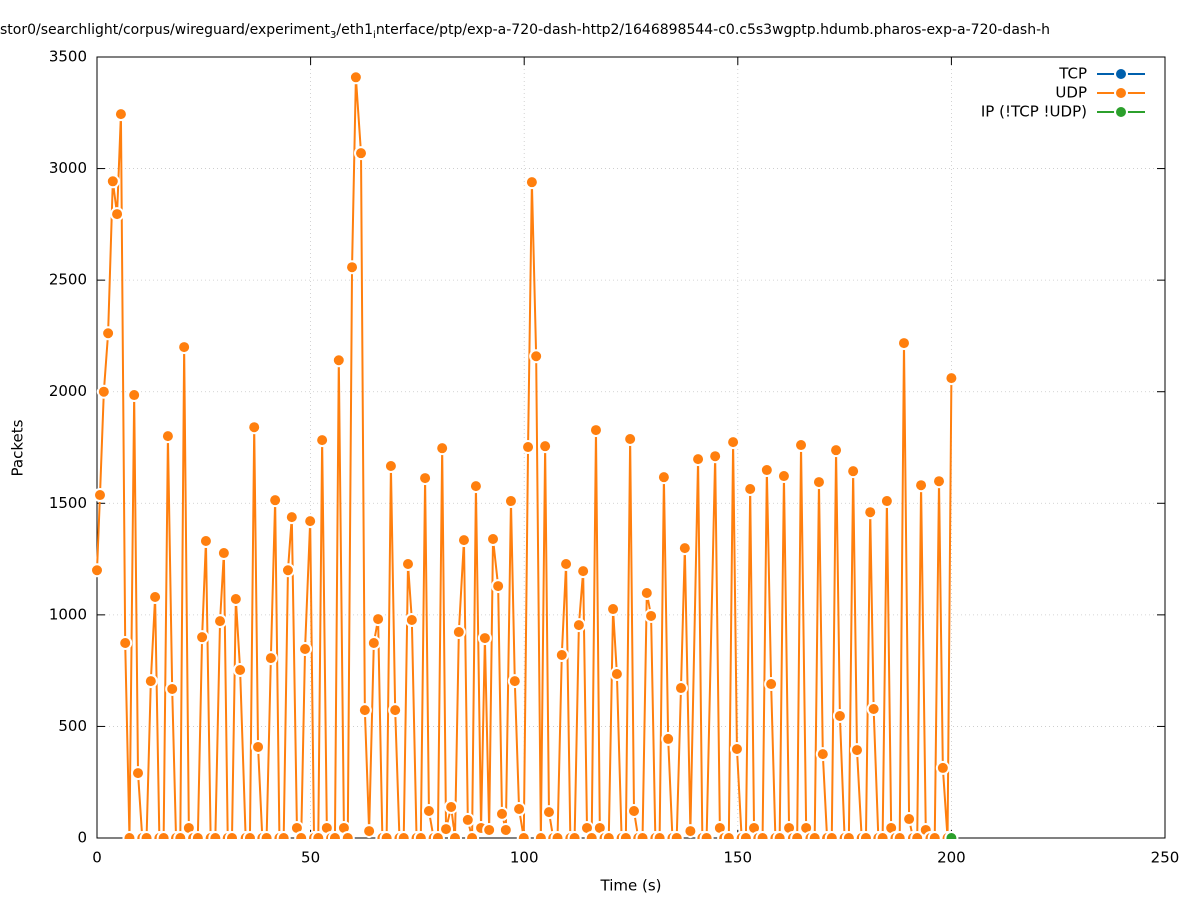  Describe the element at coordinates (374, 35) in the screenshot. I see `title-subscript: i` at that location.